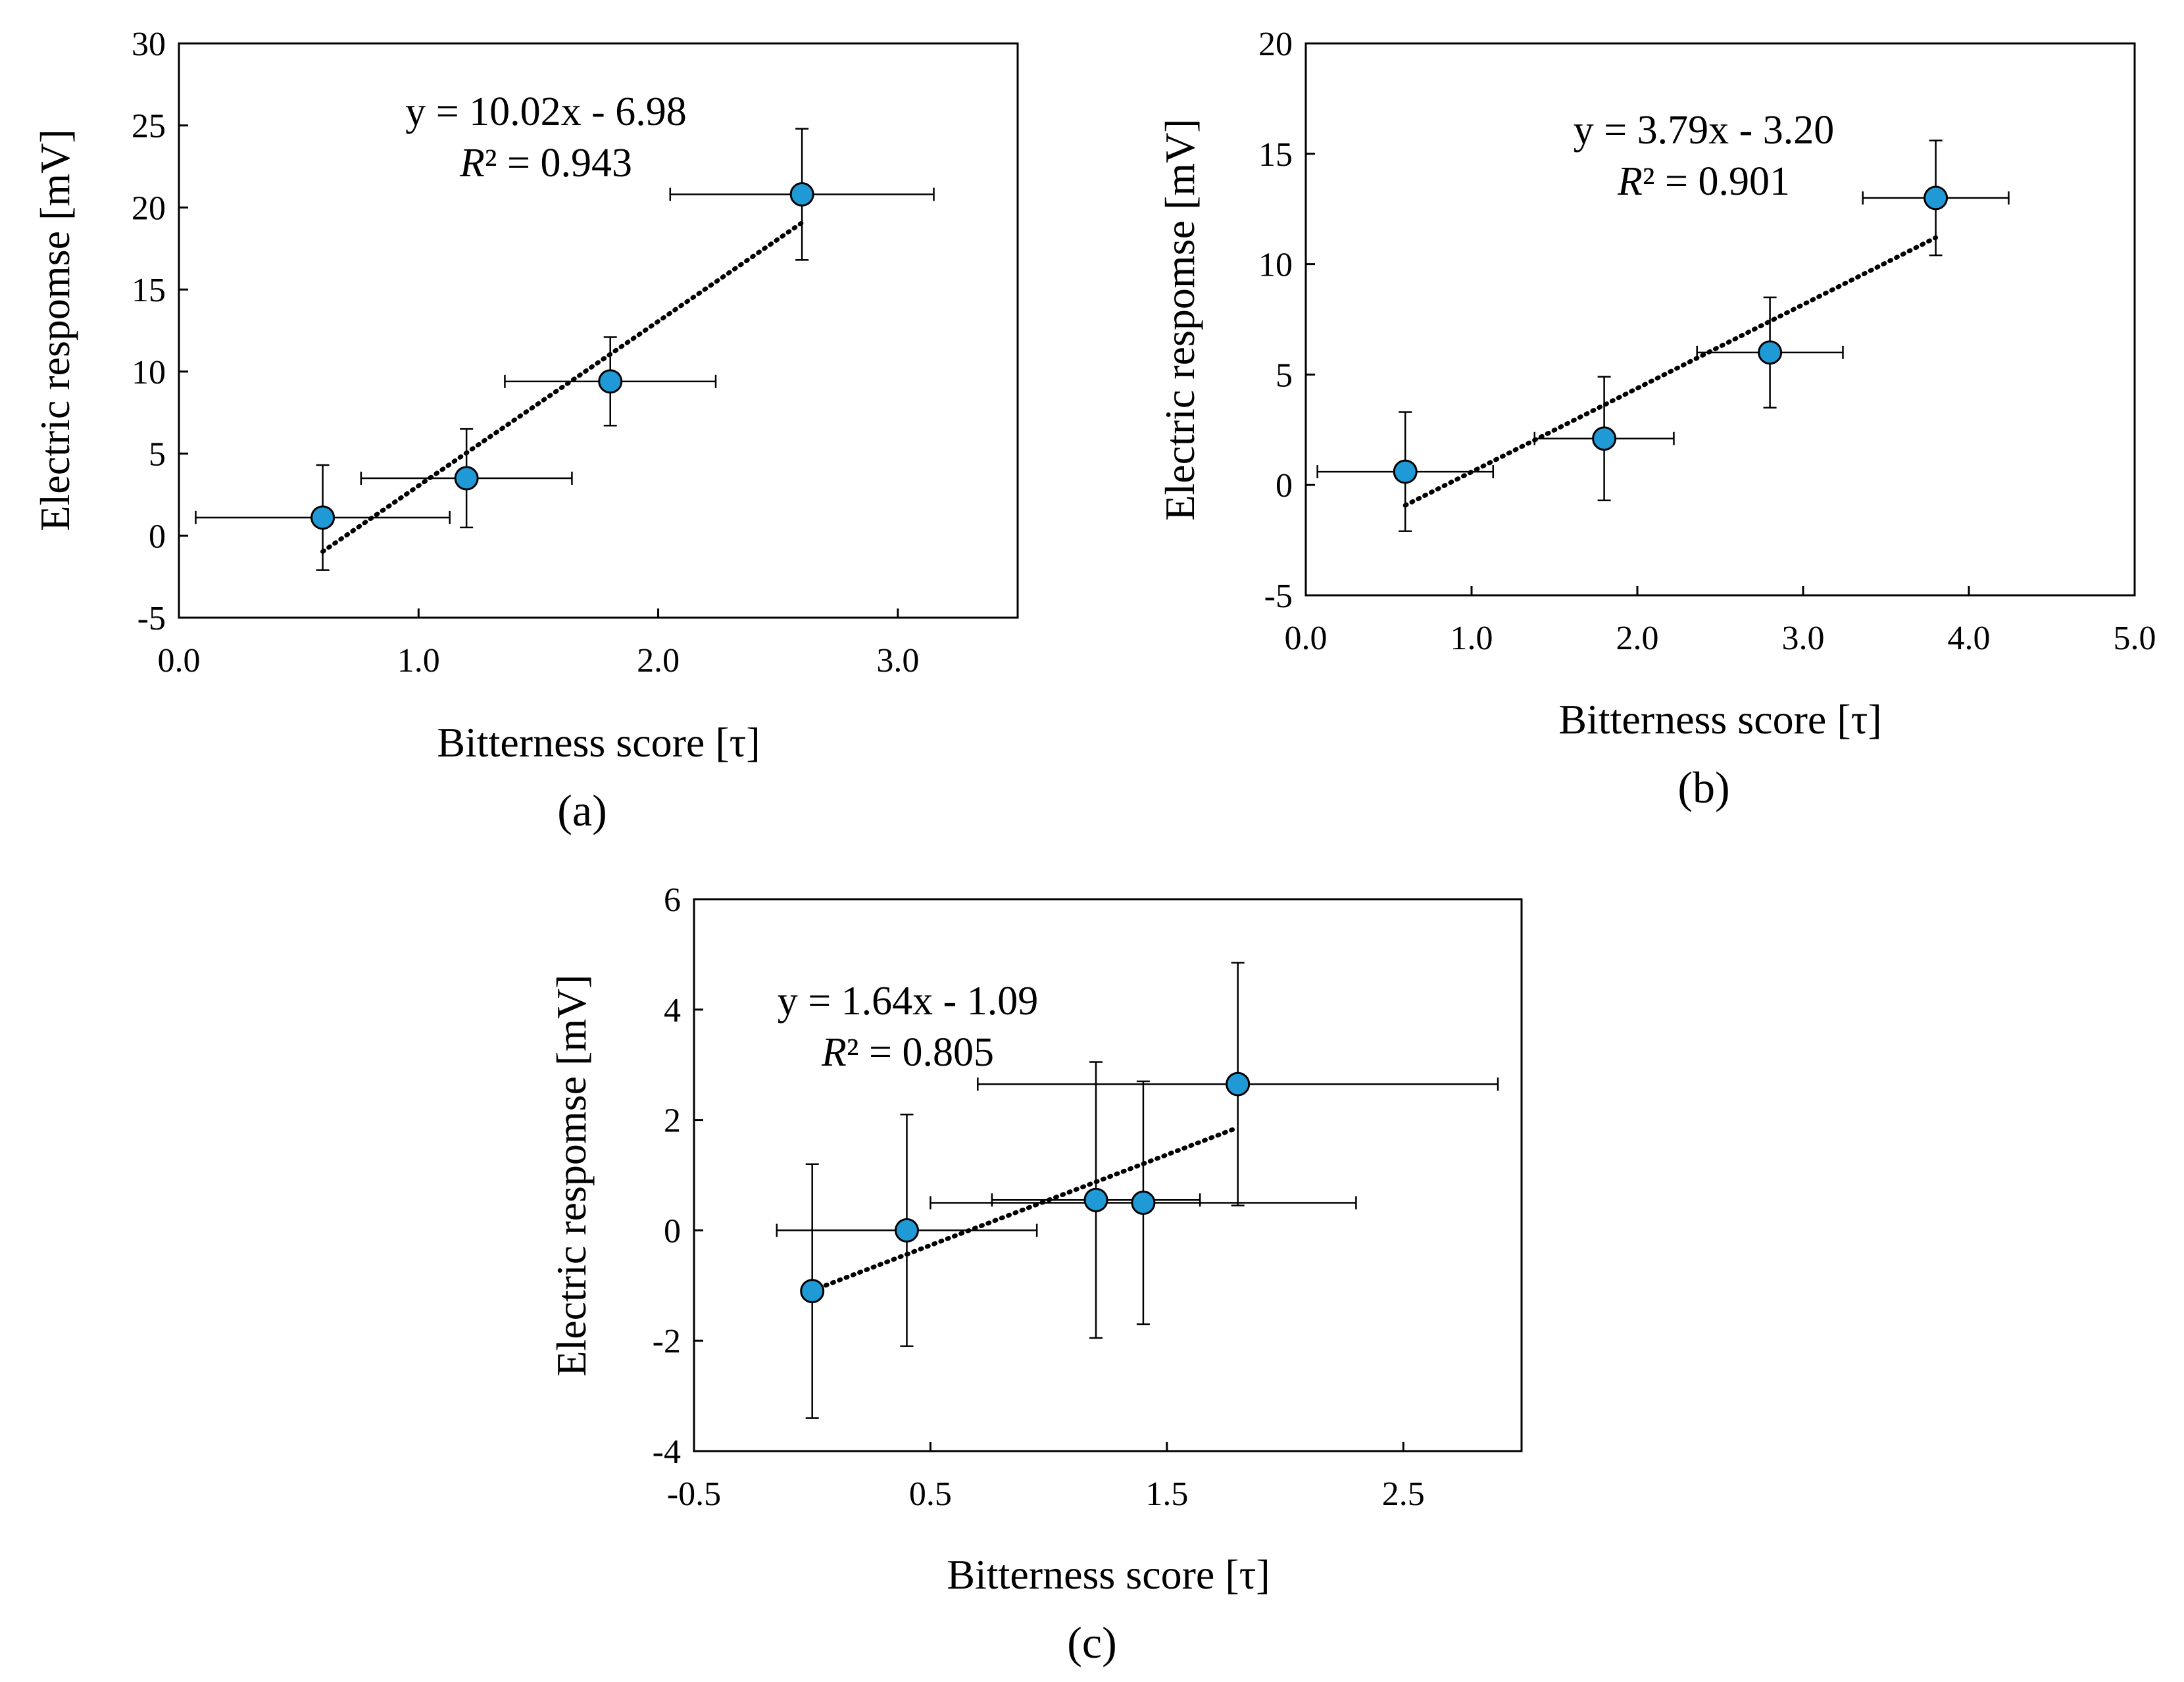 The image size is (2184, 1682). I want to click on x-tick-label: 2.5, so click(1403, 1494).